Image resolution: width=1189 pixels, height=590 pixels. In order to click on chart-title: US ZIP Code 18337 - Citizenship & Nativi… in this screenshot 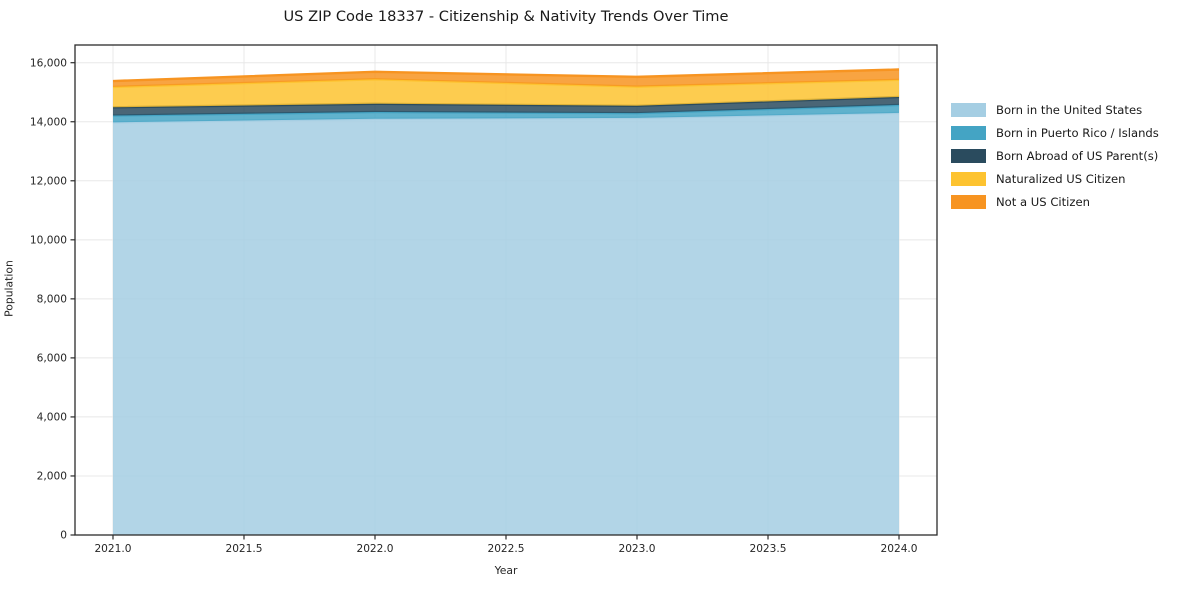, I will do `click(506, 16)`.